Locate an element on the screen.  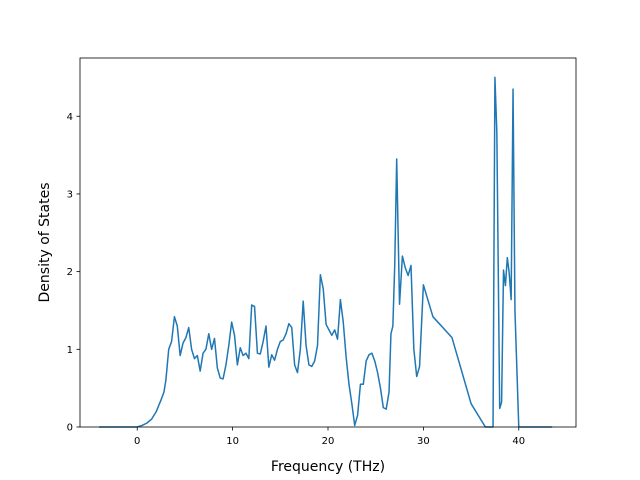
y-tick-label: 3 is located at coordinates (70, 194).